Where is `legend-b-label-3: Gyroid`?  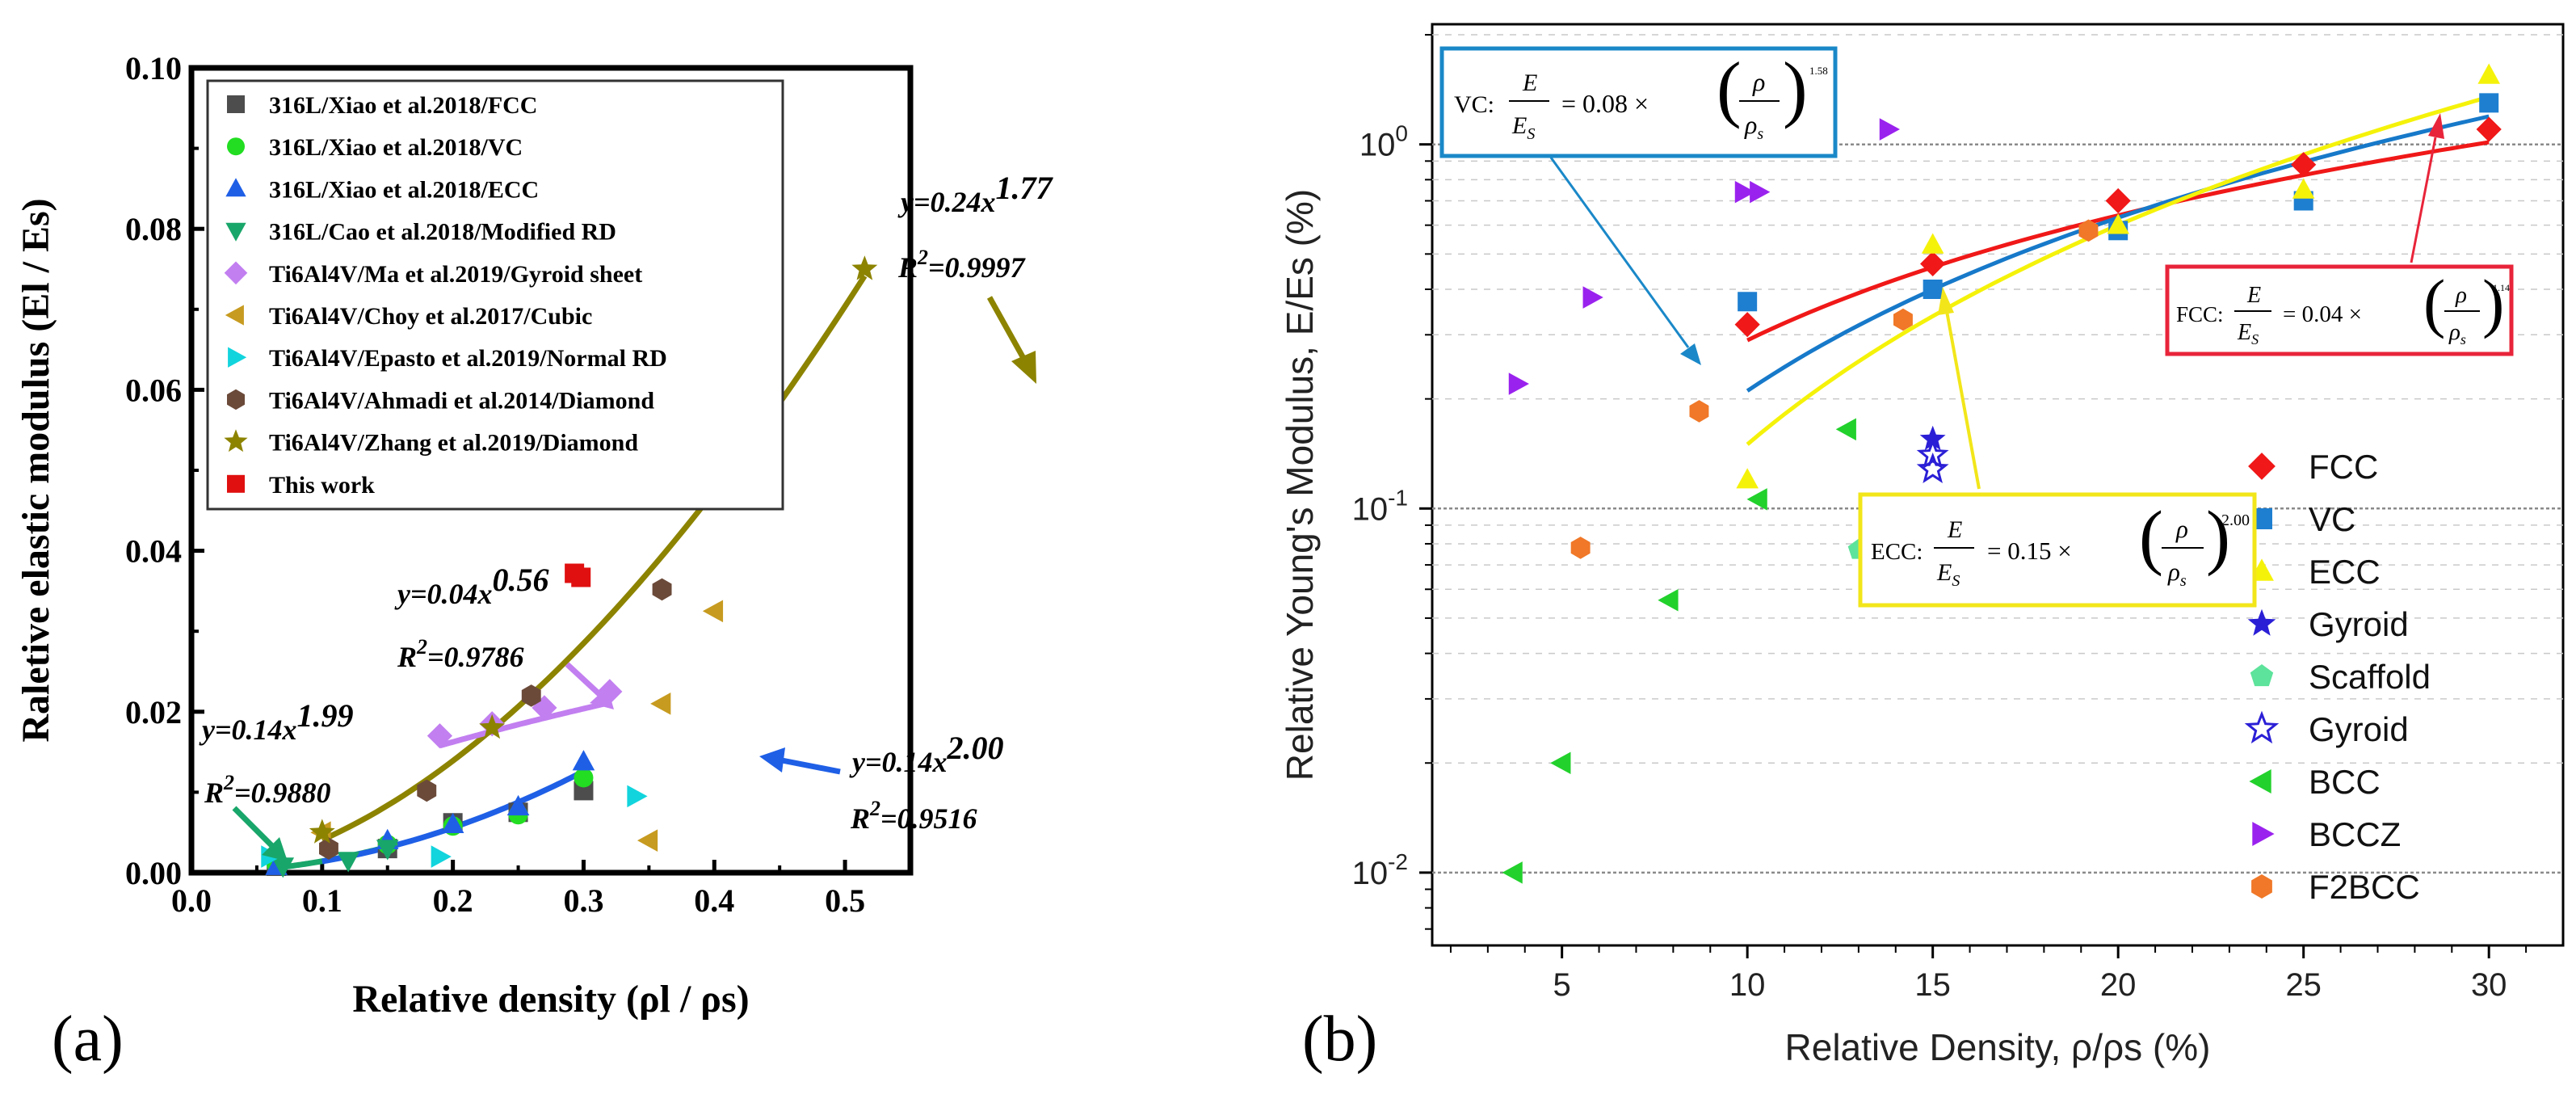
legend-b-label-3: Gyroid is located at coordinates (2359, 624).